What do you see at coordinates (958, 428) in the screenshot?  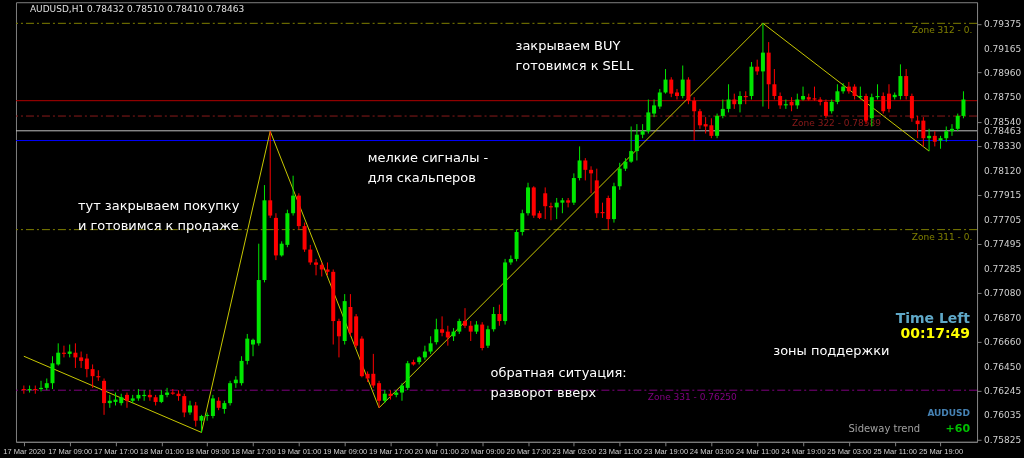 I see `annotation: +60` at bounding box center [958, 428].